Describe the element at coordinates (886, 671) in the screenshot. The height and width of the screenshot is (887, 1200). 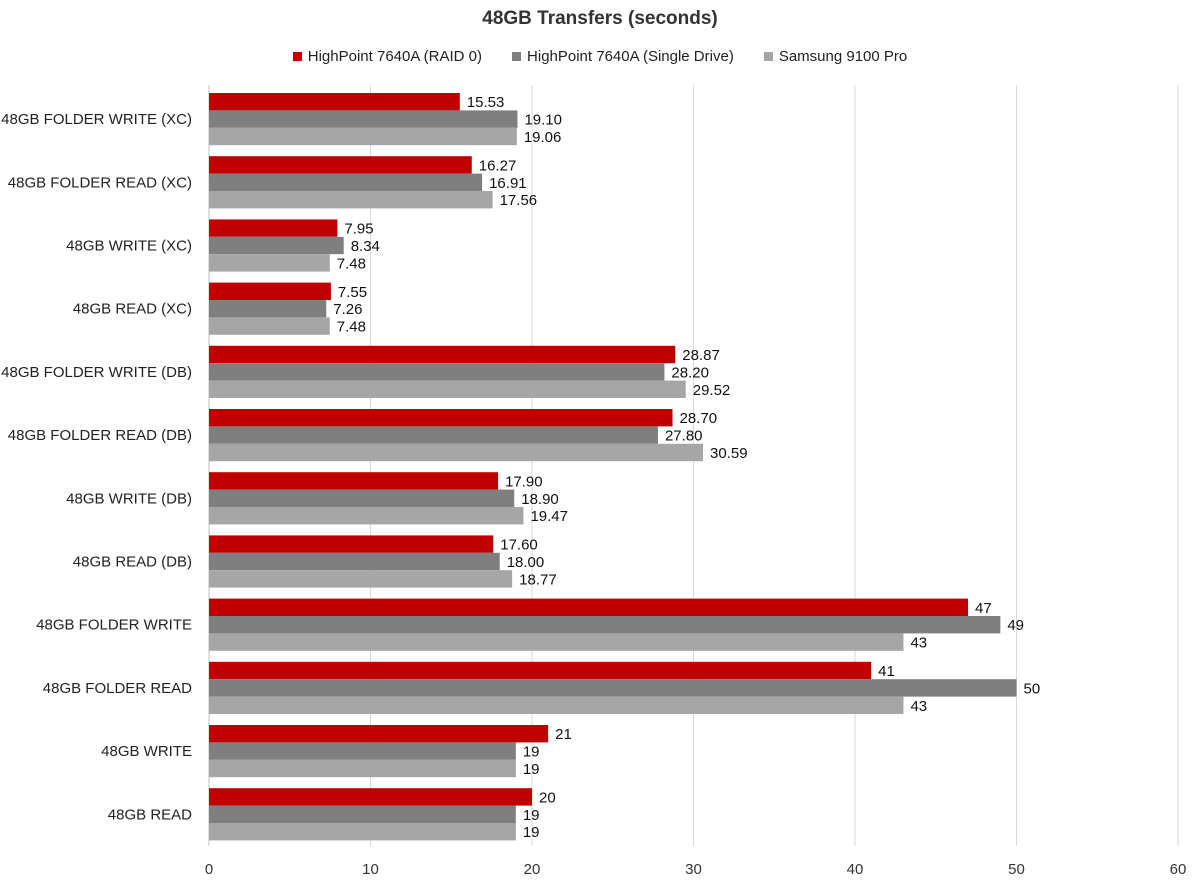
I see `data-label-series-0-cat-9: 41` at that location.